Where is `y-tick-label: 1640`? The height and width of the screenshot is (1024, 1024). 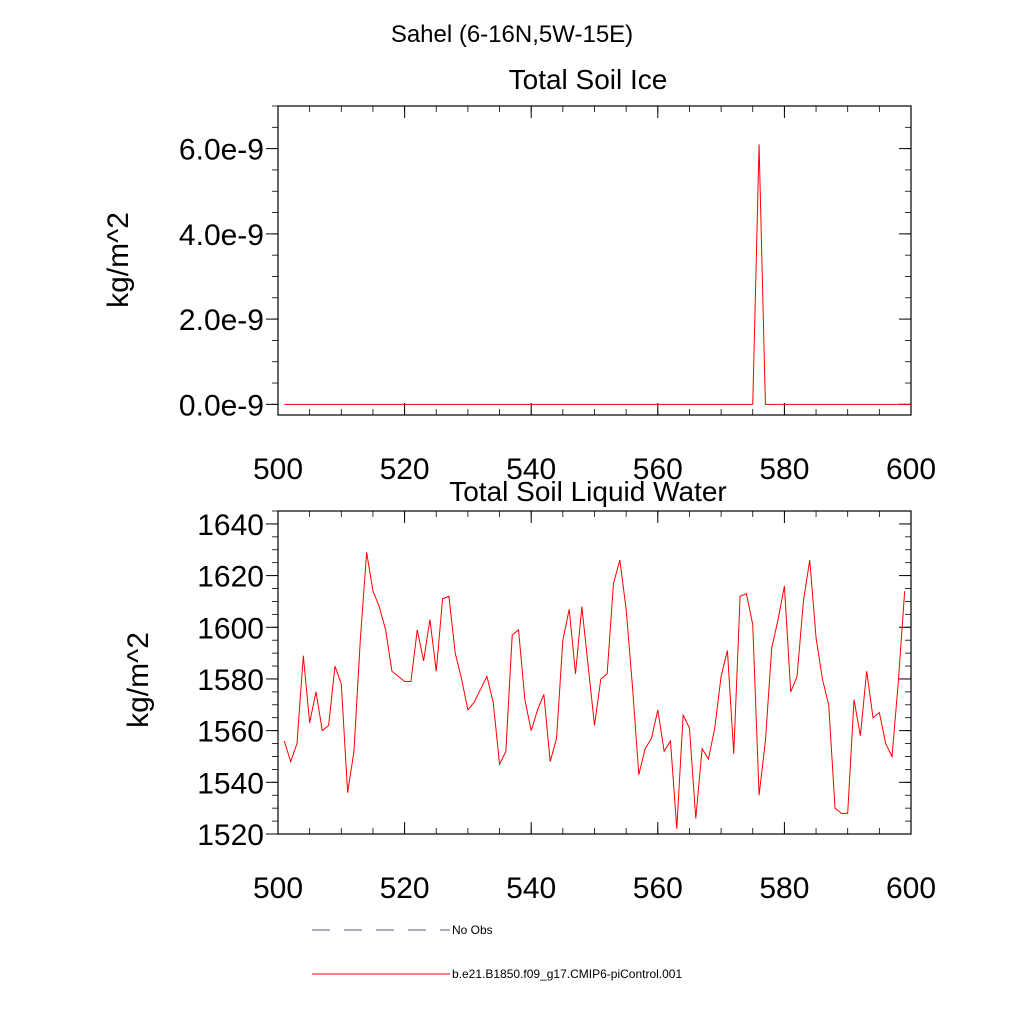
y-tick-label: 1640 is located at coordinates (230, 525).